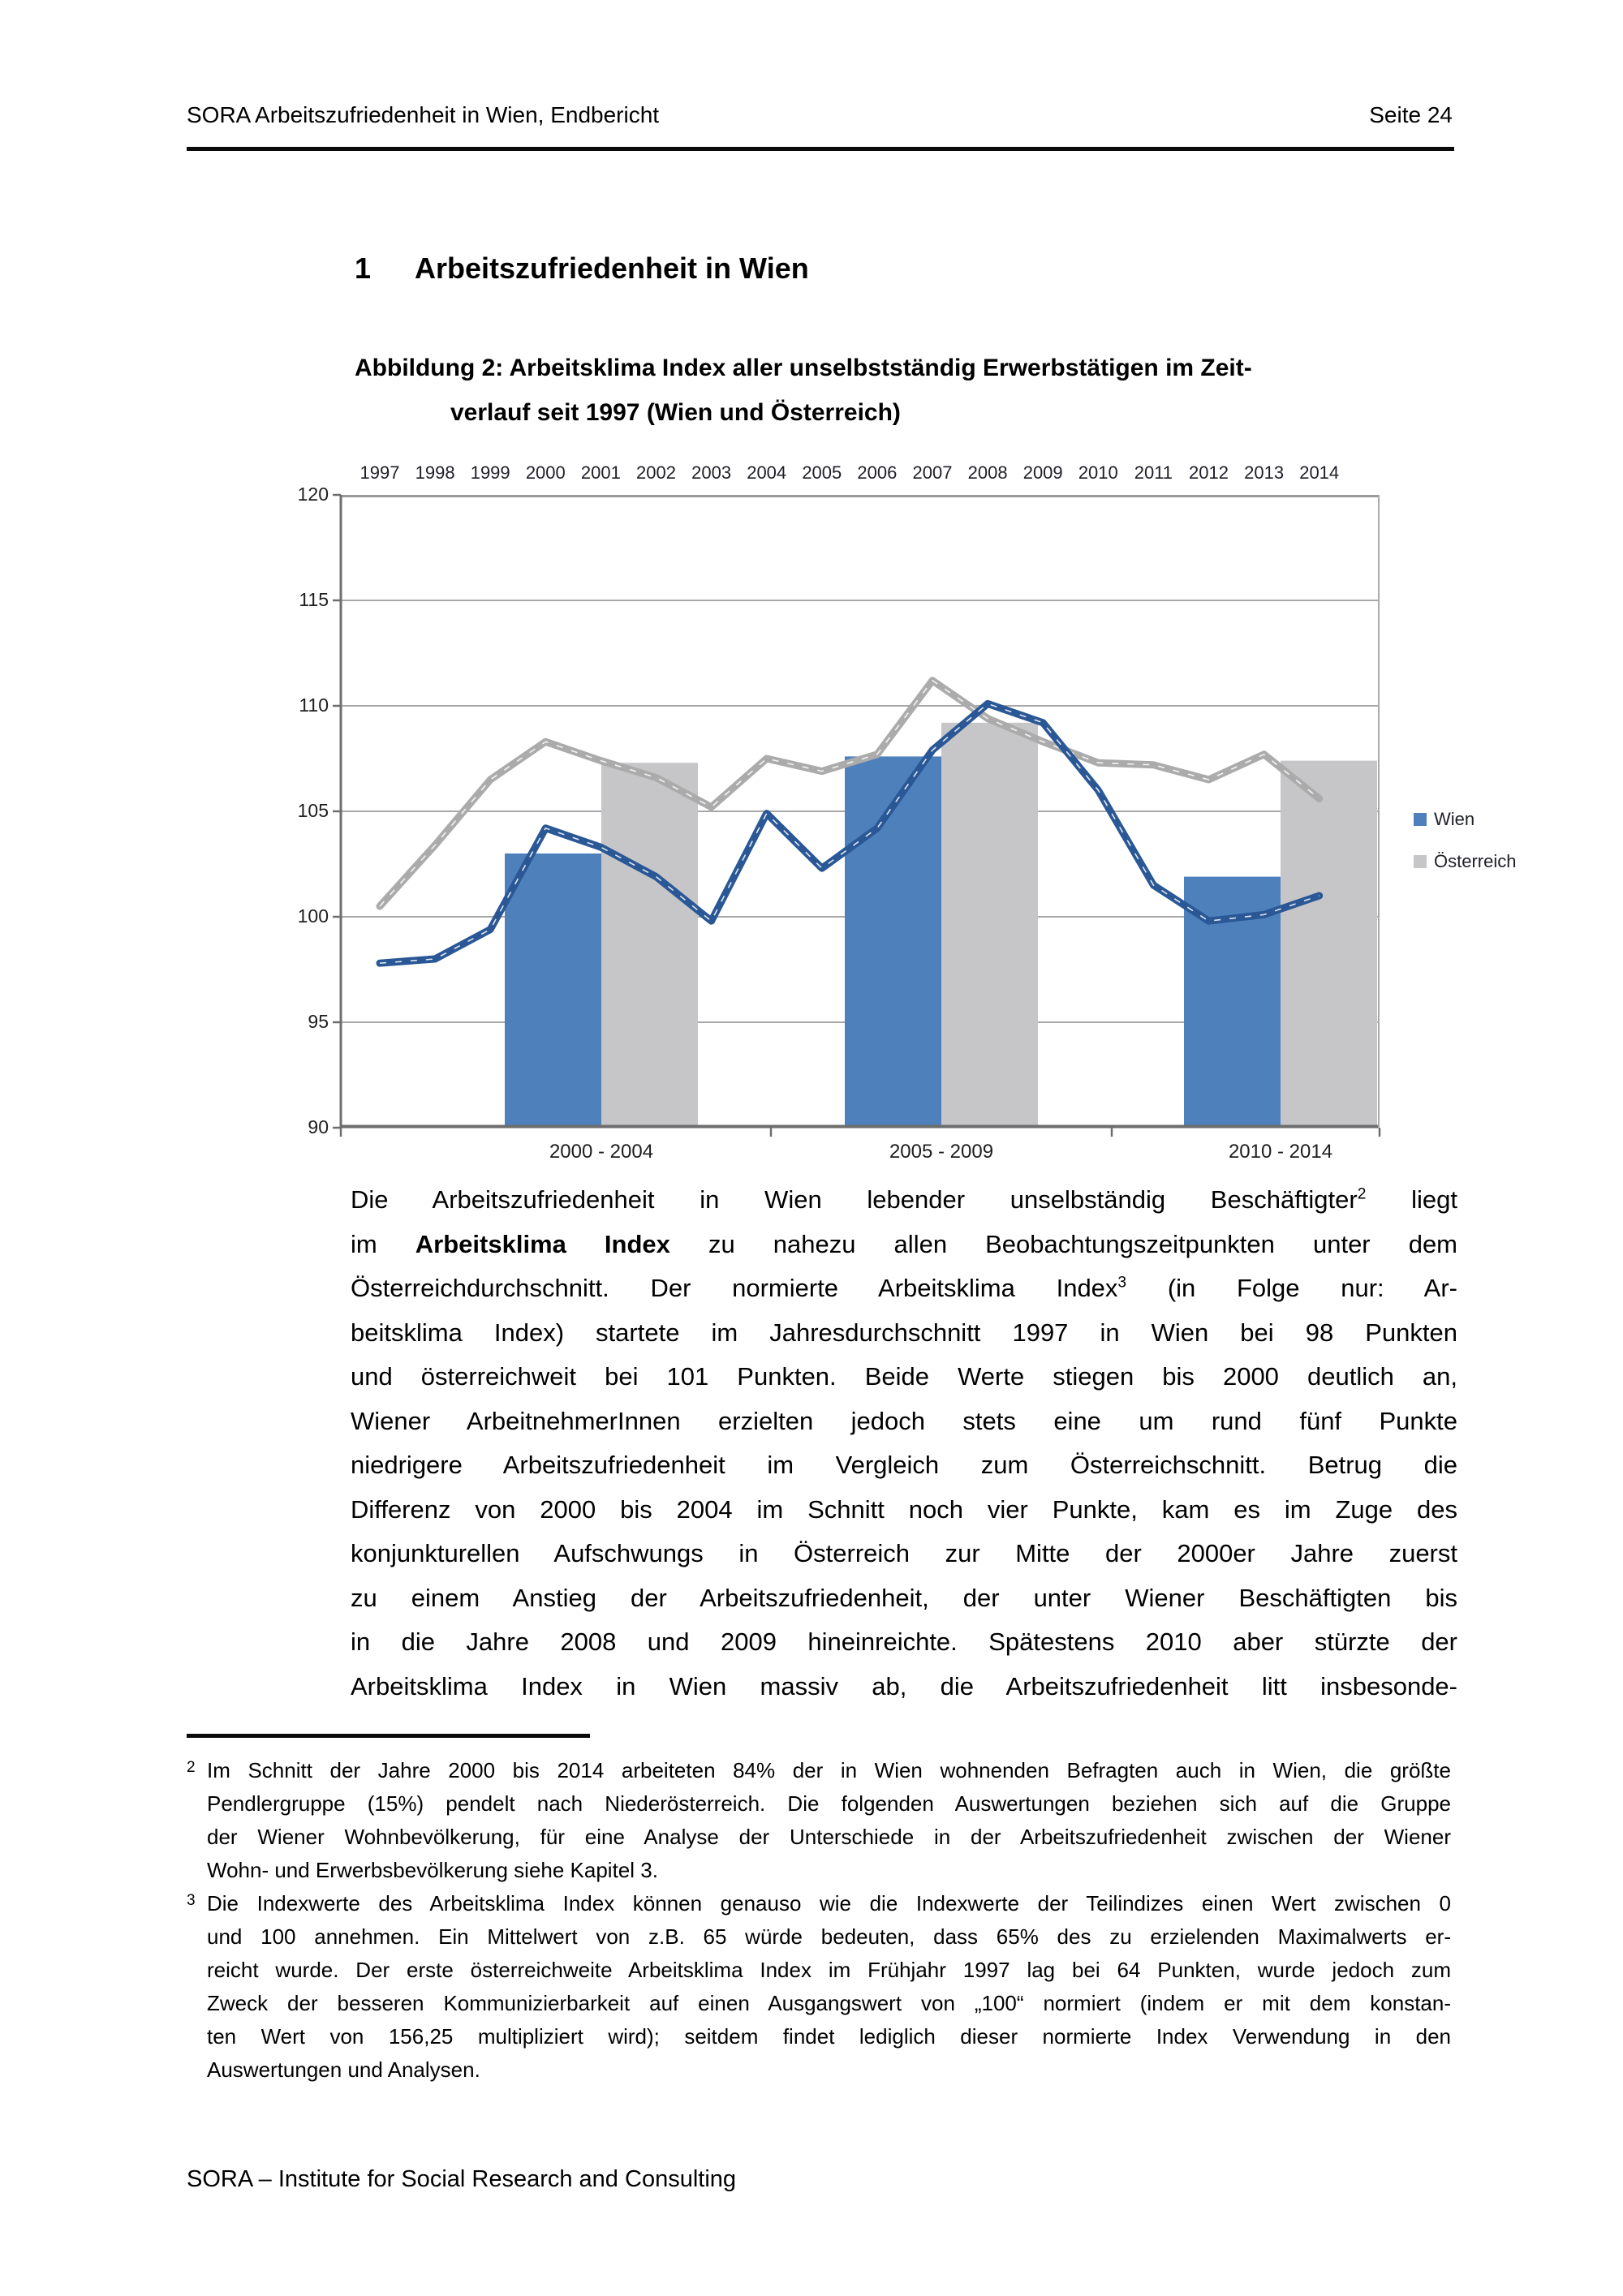 The width and height of the screenshot is (1623, 2296). I want to click on x-axis-label-2000: 2000, so click(545, 472).